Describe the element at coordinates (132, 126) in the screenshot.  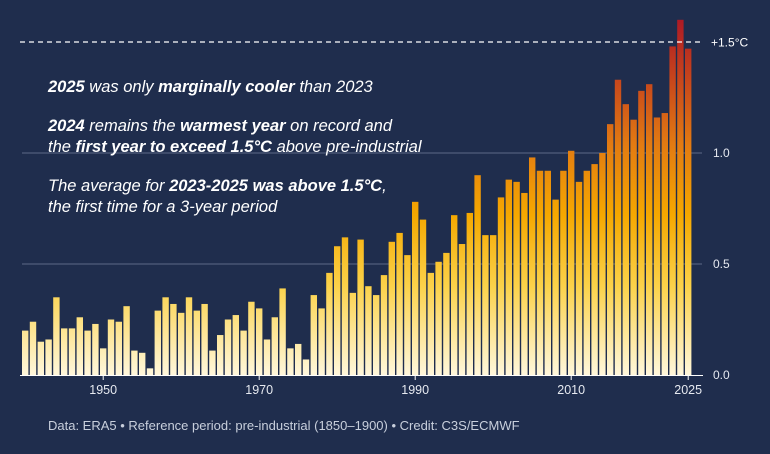
I see `annotation-run: remains the` at that location.